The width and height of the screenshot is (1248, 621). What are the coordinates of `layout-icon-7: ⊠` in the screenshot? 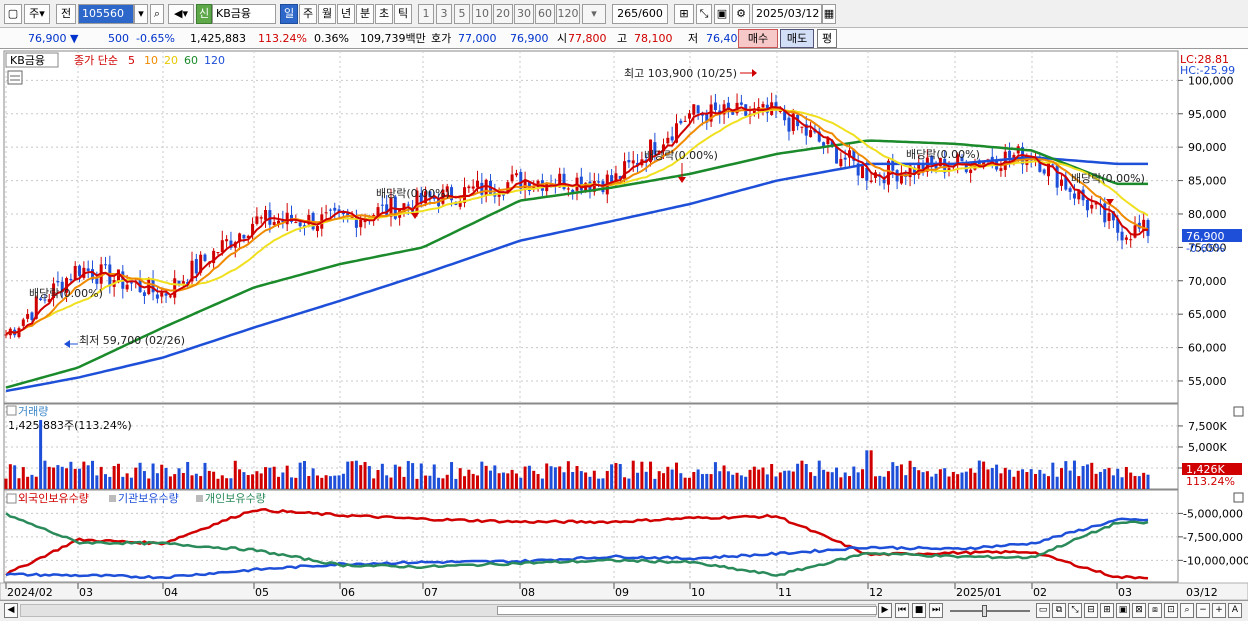 It's located at (1139, 610).